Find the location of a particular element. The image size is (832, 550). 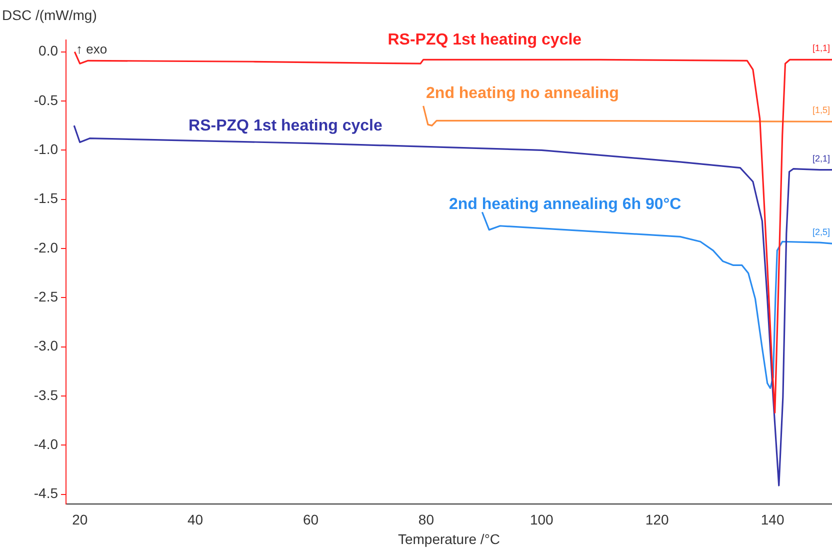

annotation: ↑ exo is located at coordinates (92, 49).